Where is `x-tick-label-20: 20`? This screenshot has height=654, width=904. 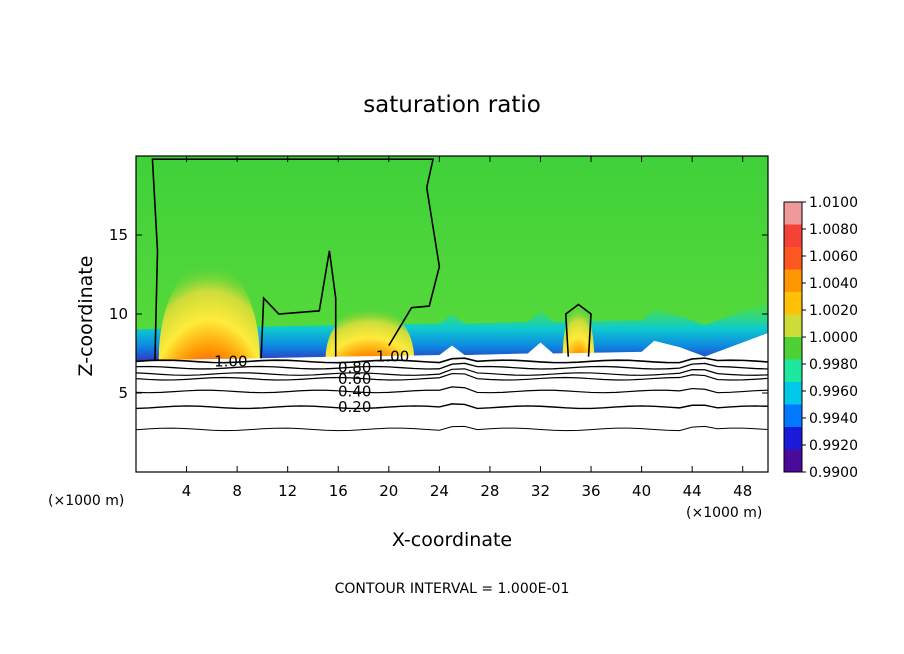
x-tick-label-20: 20 is located at coordinates (388, 491).